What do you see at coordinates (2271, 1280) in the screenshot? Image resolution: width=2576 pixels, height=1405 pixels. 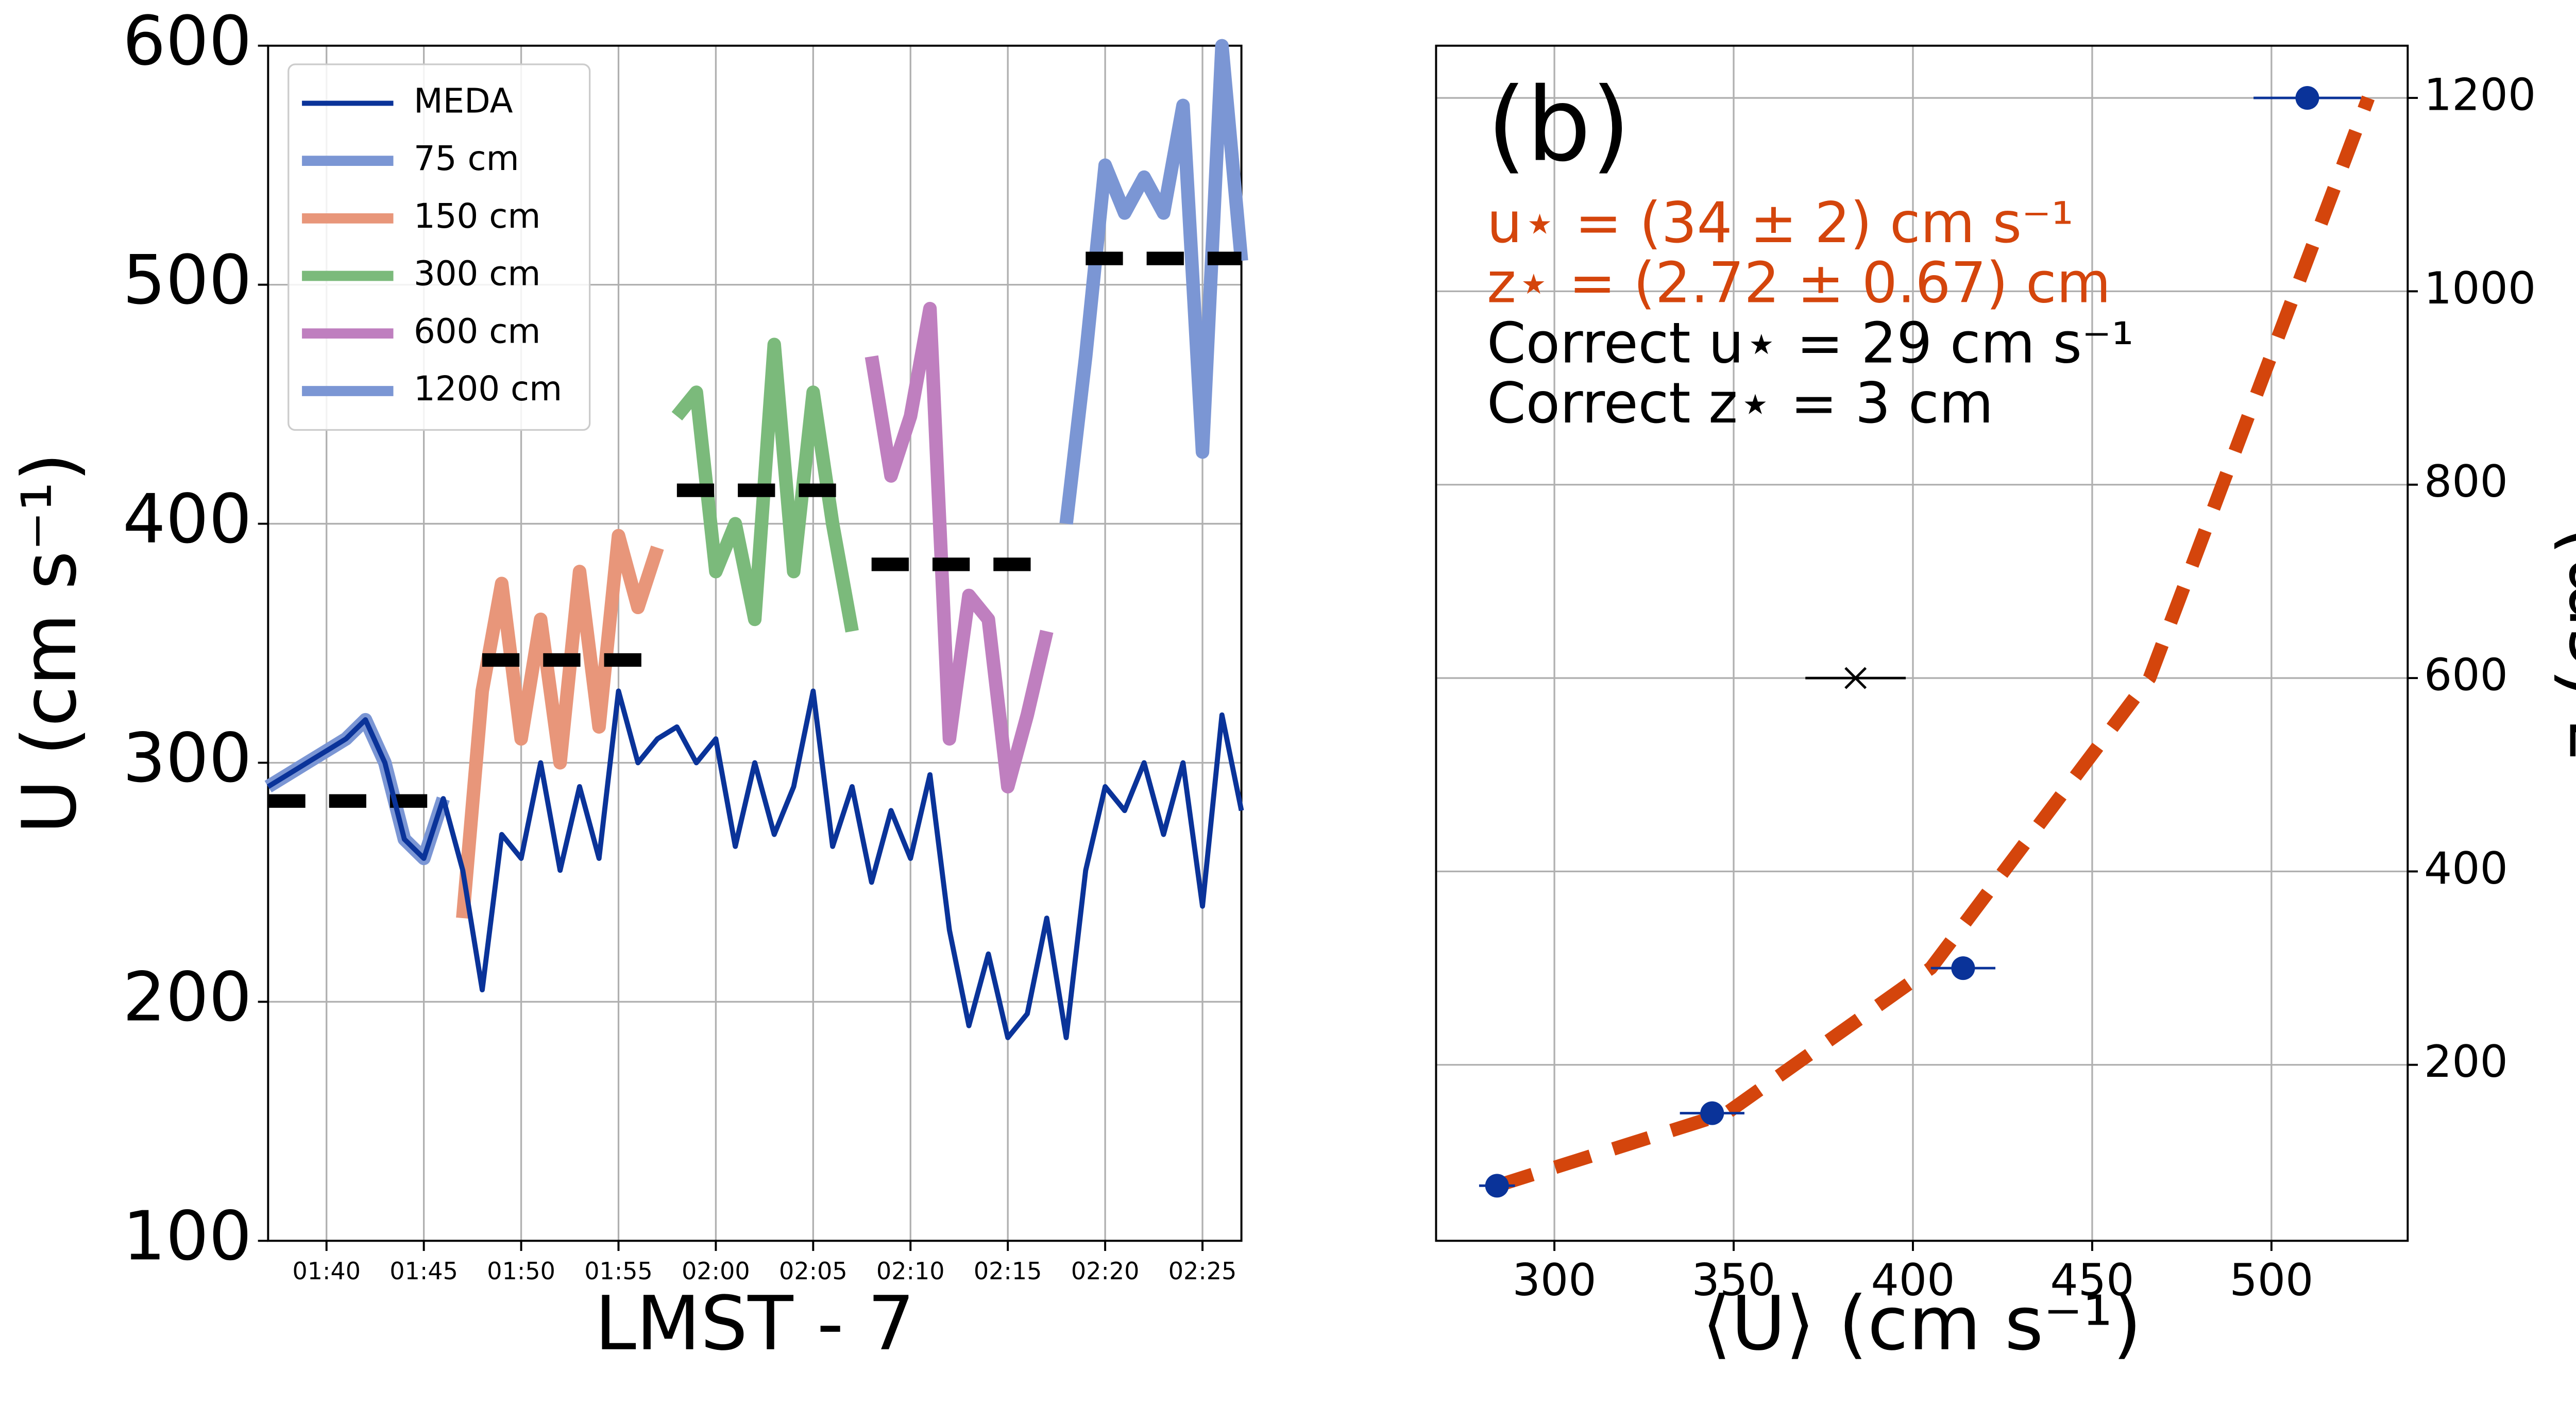 I see `x-tick-label: 500` at bounding box center [2271, 1280].